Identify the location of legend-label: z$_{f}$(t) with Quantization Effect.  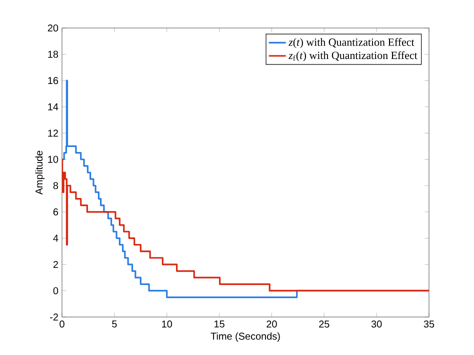
(353, 56).